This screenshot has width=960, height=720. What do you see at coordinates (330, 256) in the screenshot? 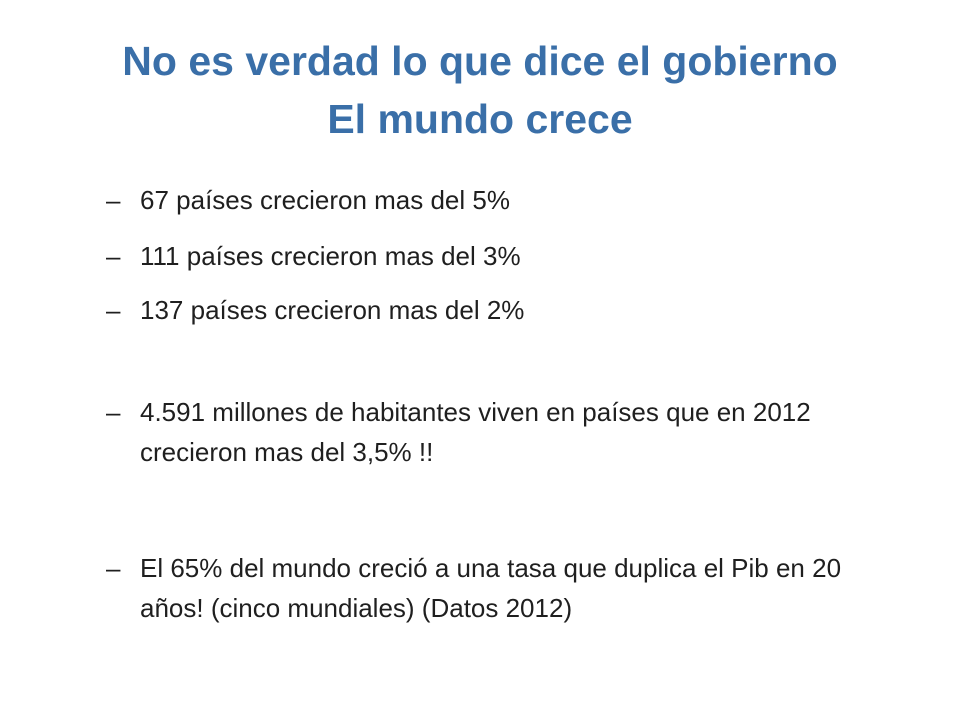
I see `bullet-text-2: 111 países crecieron mas del 3%` at bounding box center [330, 256].